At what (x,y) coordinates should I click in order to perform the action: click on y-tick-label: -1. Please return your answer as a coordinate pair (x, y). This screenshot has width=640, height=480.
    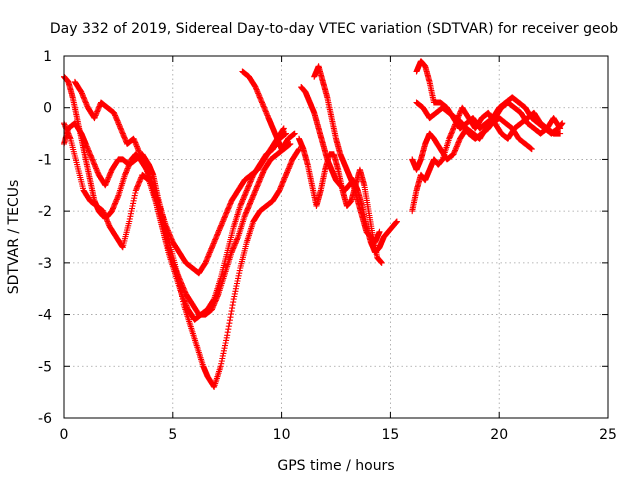
    Looking at the image, I should click on (45, 160).